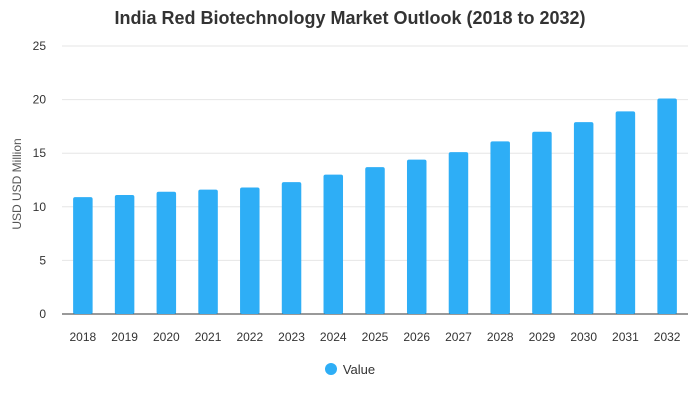 The width and height of the screenshot is (700, 400). I want to click on x-tick-label: 2027, so click(458, 337).